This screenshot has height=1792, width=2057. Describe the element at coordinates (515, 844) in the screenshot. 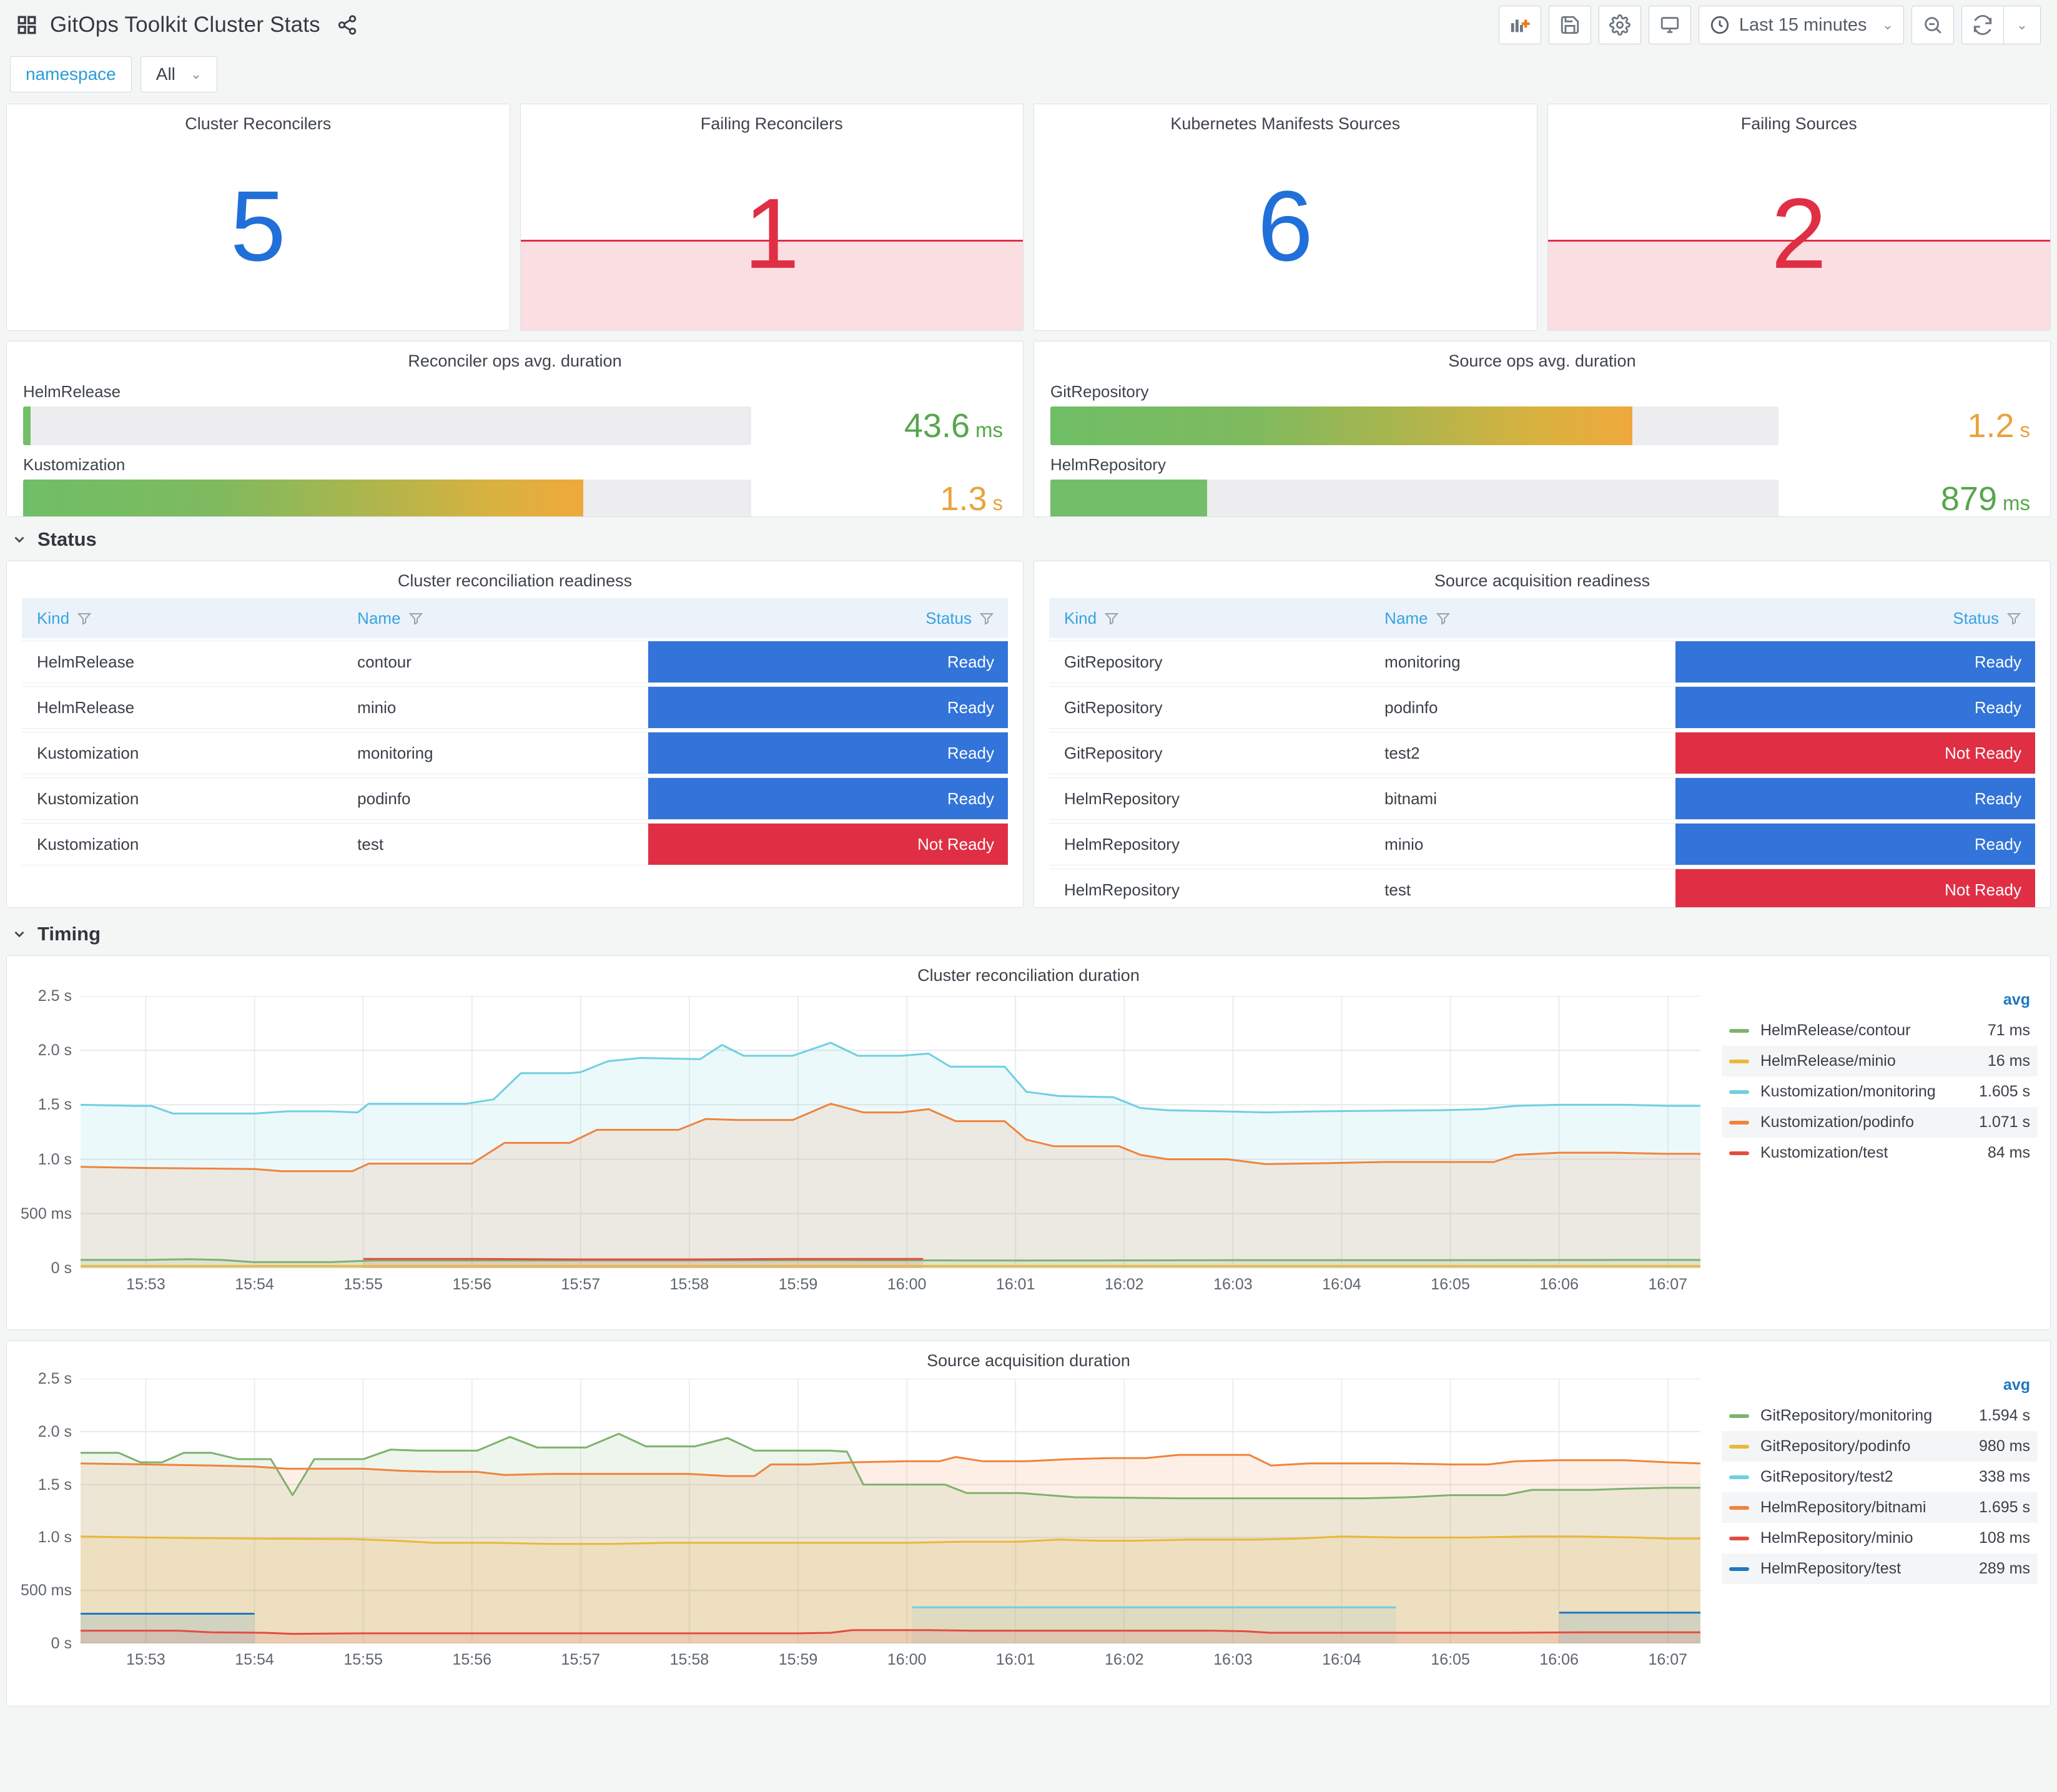

I see `table-row: Kustomization test Not Ready` at that location.